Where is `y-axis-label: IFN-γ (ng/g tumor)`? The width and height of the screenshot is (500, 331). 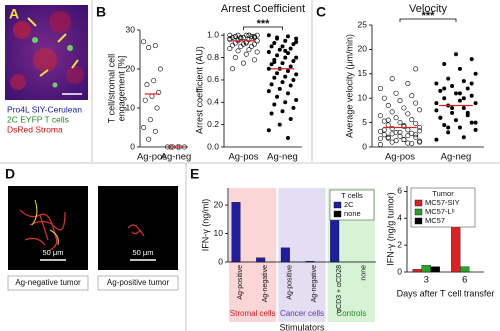 y-axis-label: IFN-γ (ng/g tumor) is located at coordinates (390, 229).